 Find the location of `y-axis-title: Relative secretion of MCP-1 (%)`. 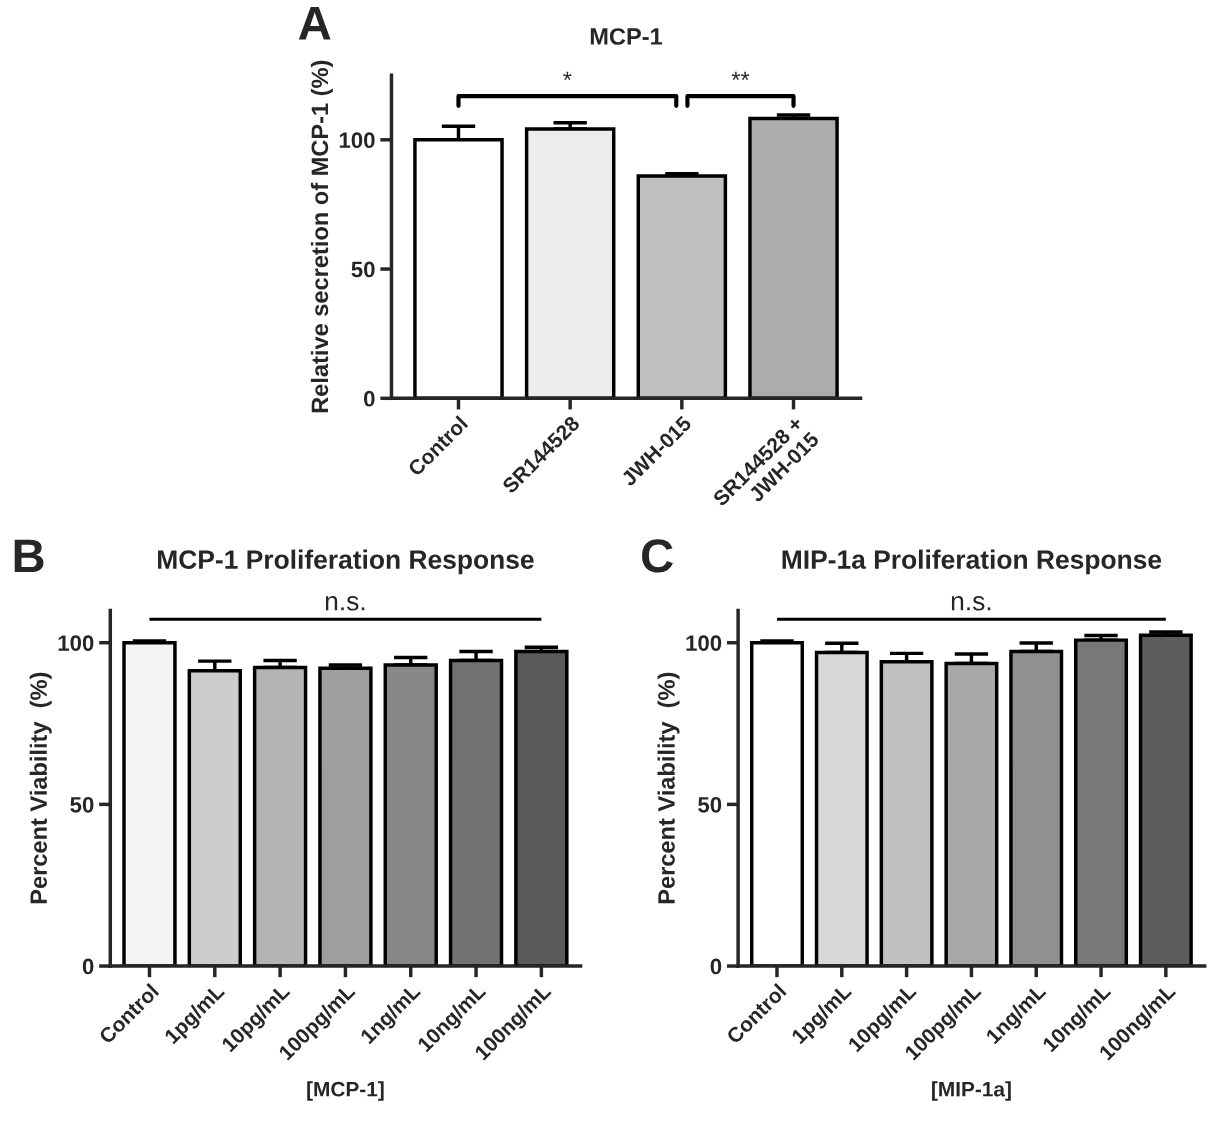

y-axis-title: Relative secretion of MCP-1 (%) is located at coordinates (321, 236).